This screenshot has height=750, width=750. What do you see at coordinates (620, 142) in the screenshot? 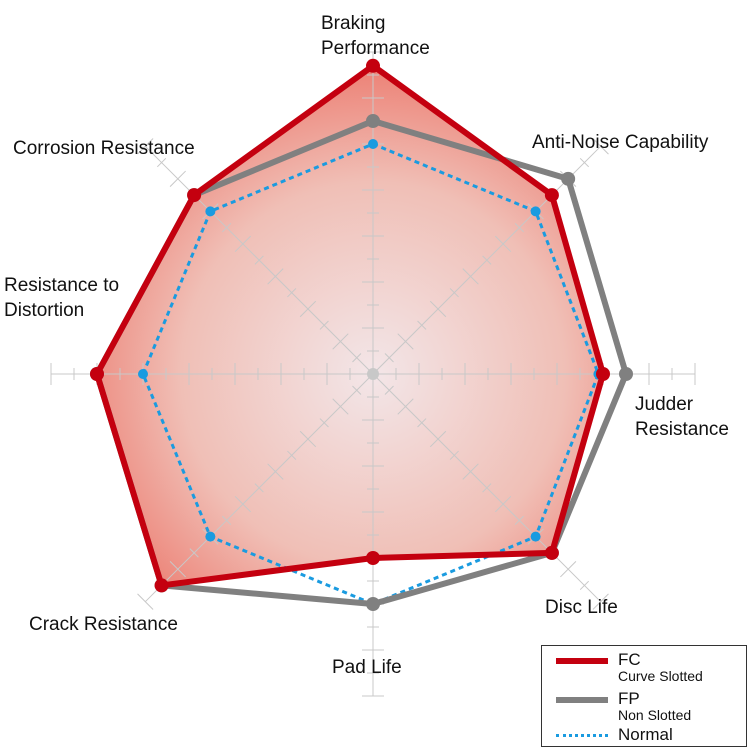
I see `axis-label-anti-noise-capability: Anti-Noise Capability` at bounding box center [620, 142].